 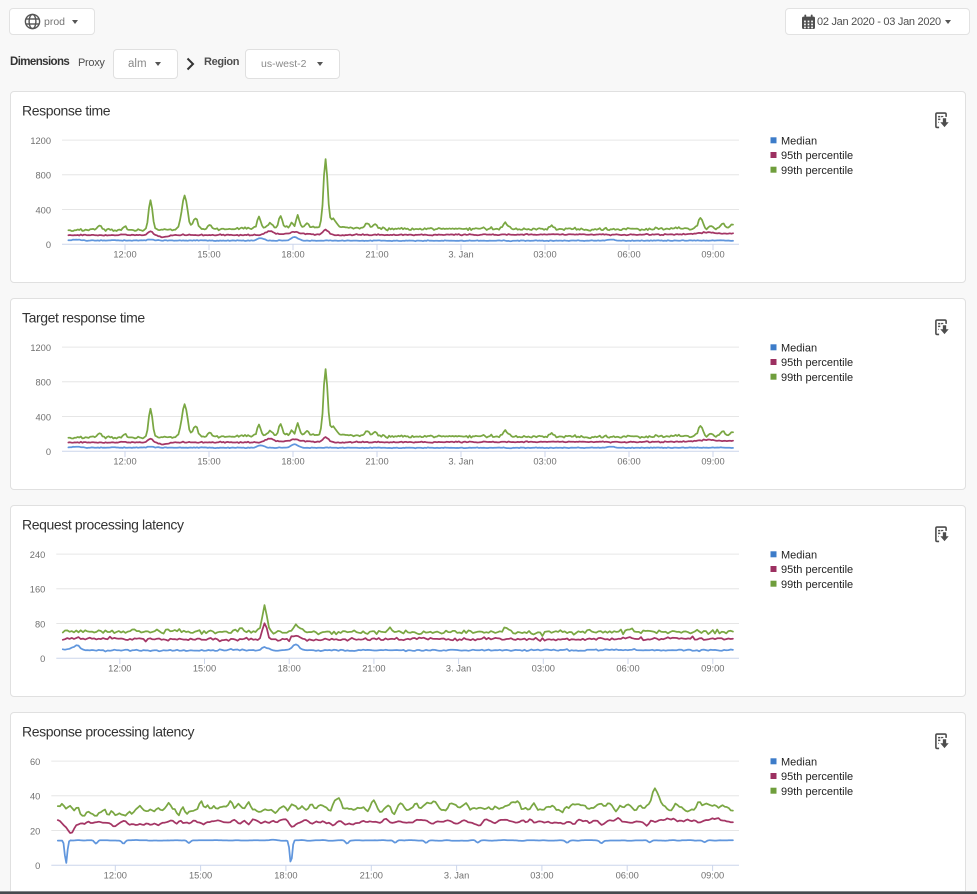 What do you see at coordinates (38, 590) in the screenshot?
I see `svg-text: 160` at bounding box center [38, 590].